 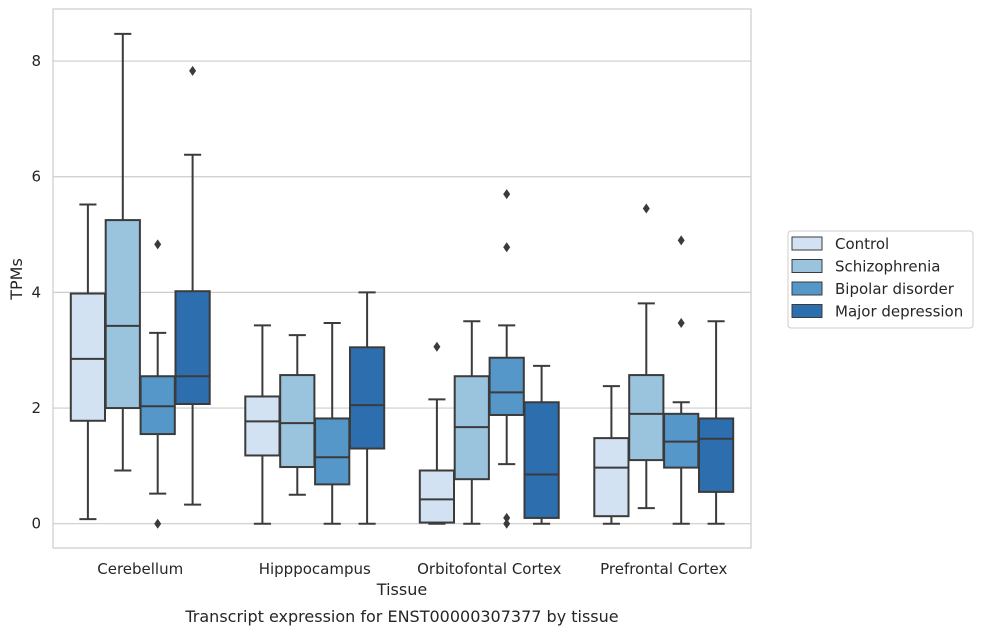 What do you see at coordinates (36, 177) in the screenshot?
I see `y-tick-label: 6` at bounding box center [36, 177].